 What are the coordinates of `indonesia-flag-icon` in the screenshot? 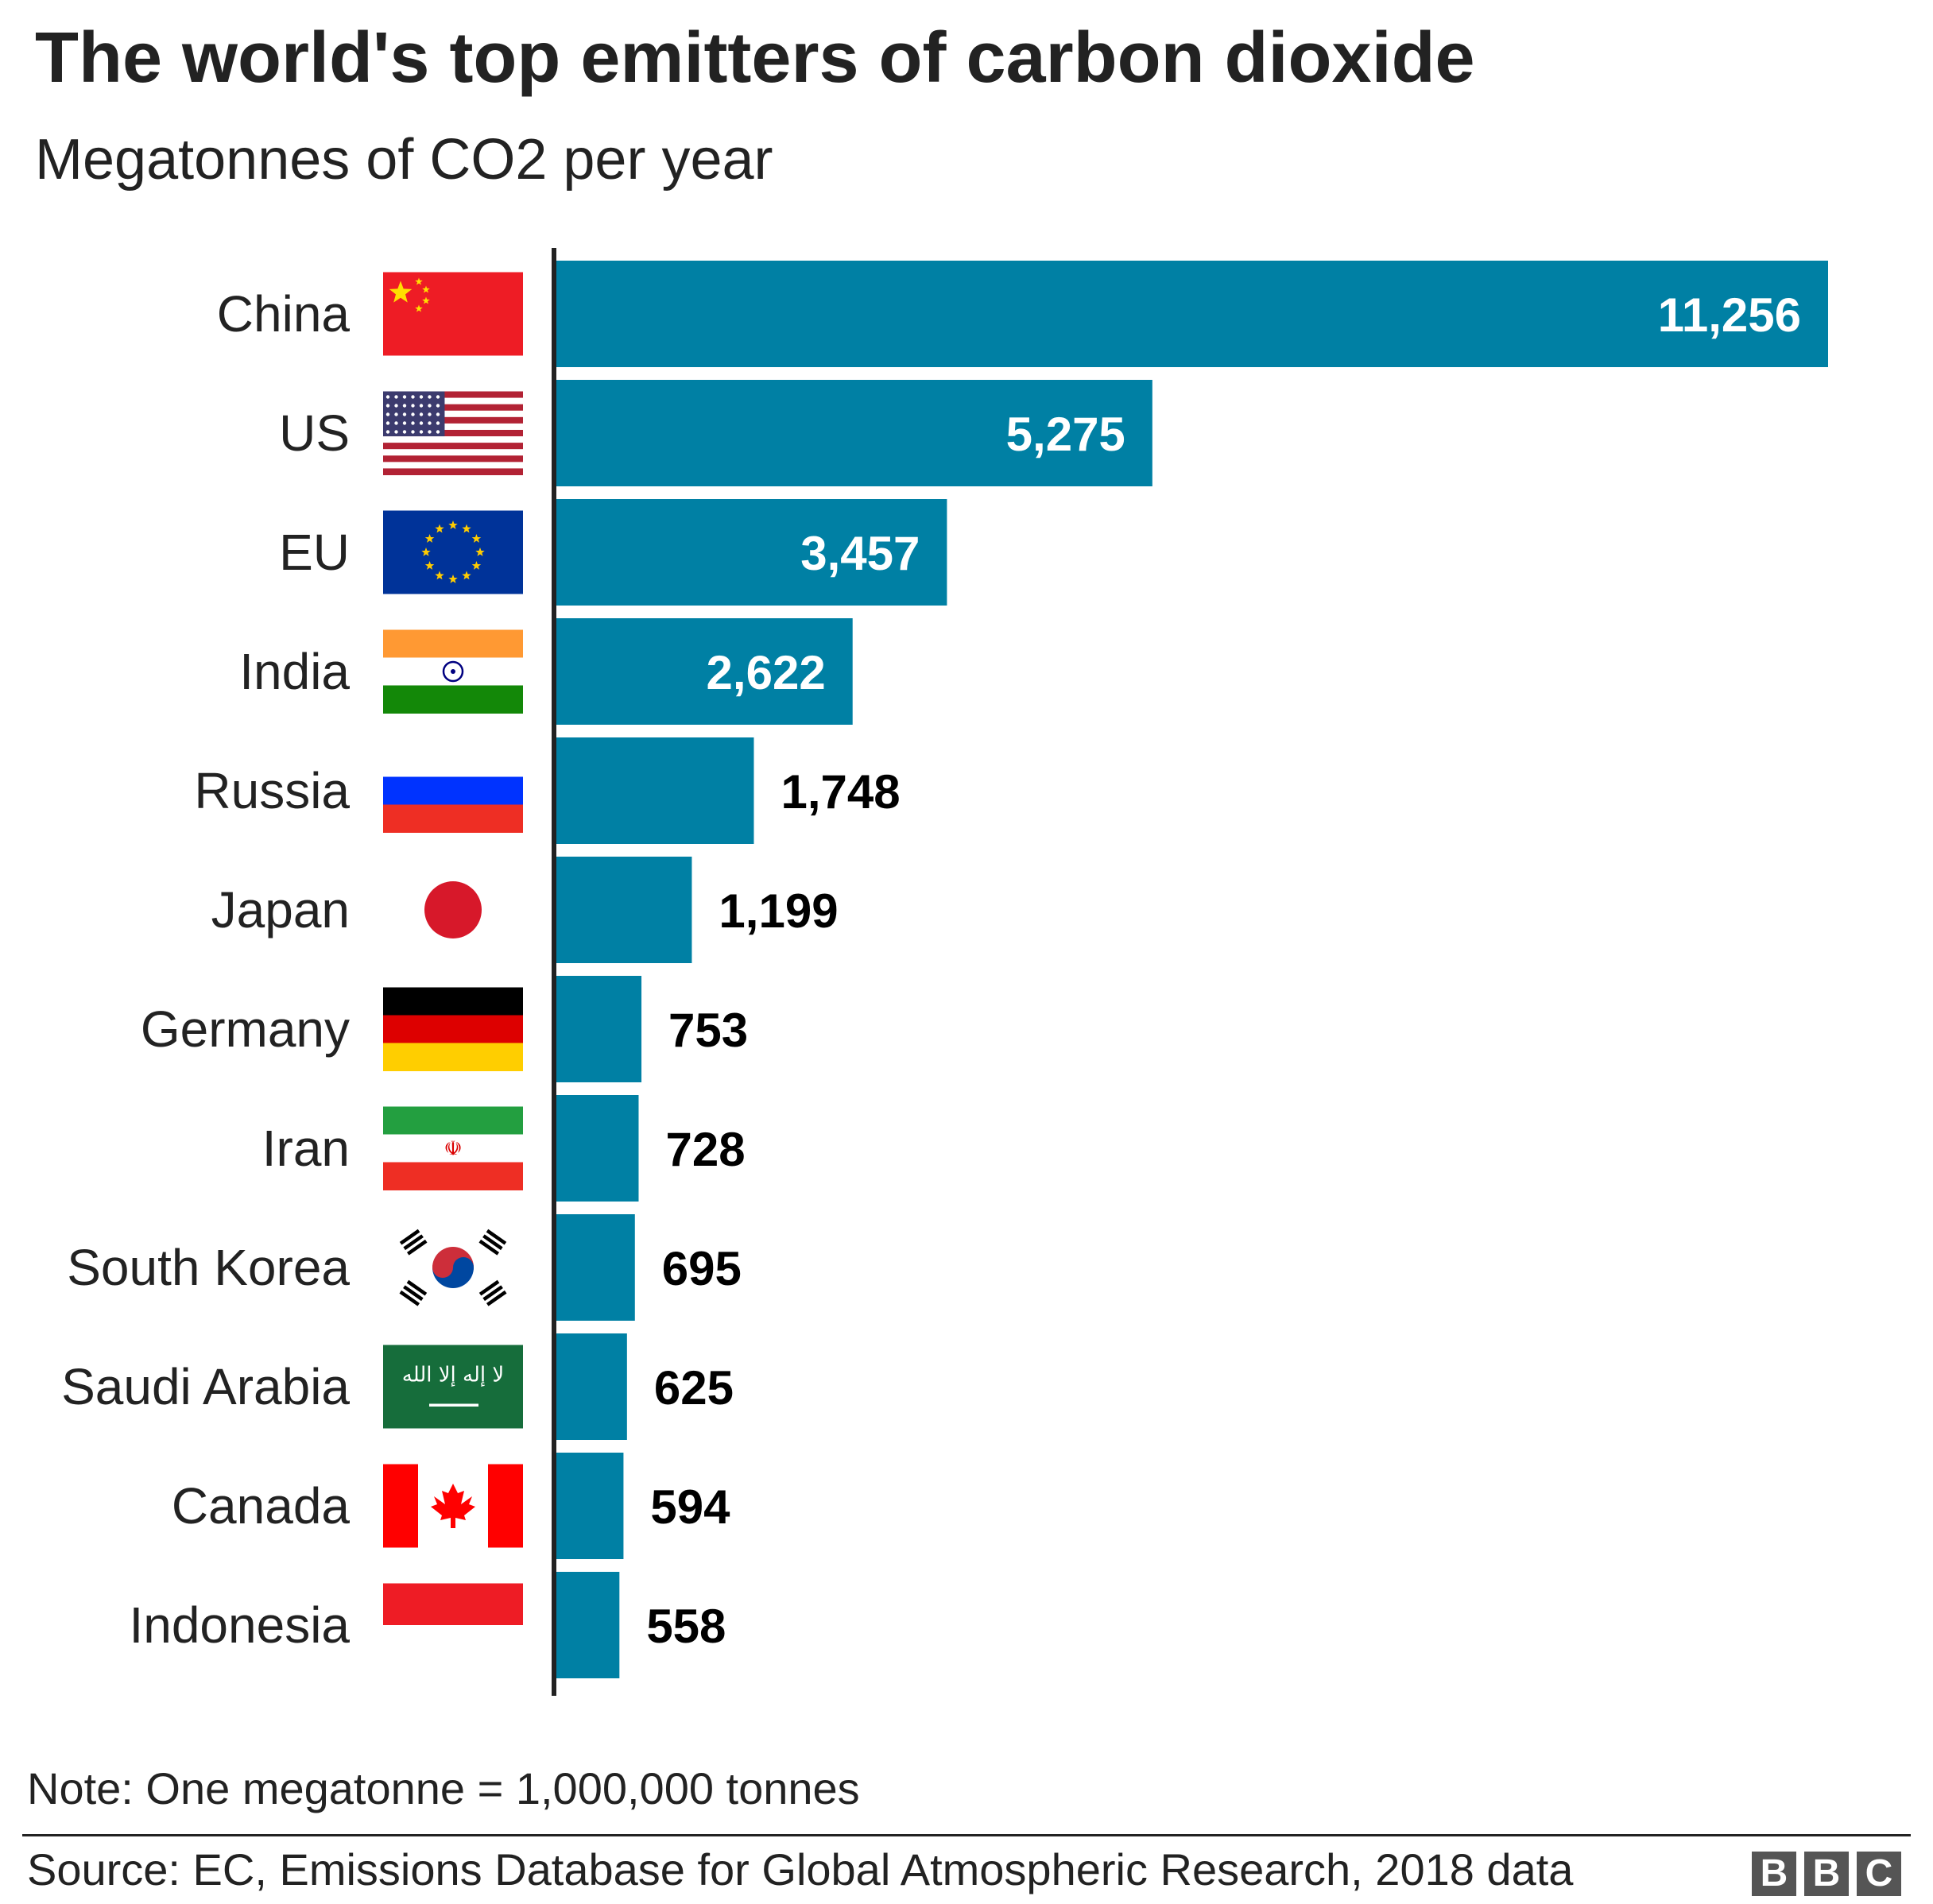 It's located at (453, 1625).